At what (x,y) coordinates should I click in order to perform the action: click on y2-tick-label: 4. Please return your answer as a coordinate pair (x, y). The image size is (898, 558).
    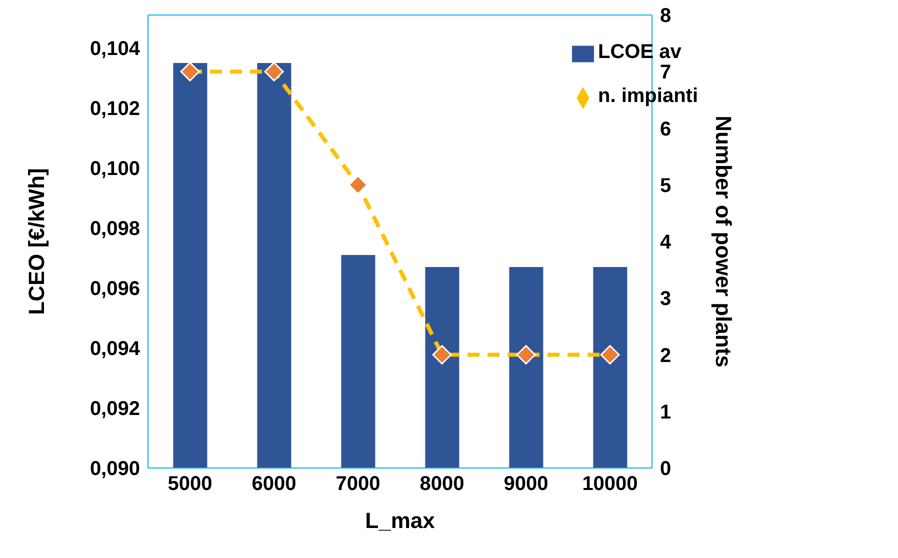
    Looking at the image, I should click on (666, 243).